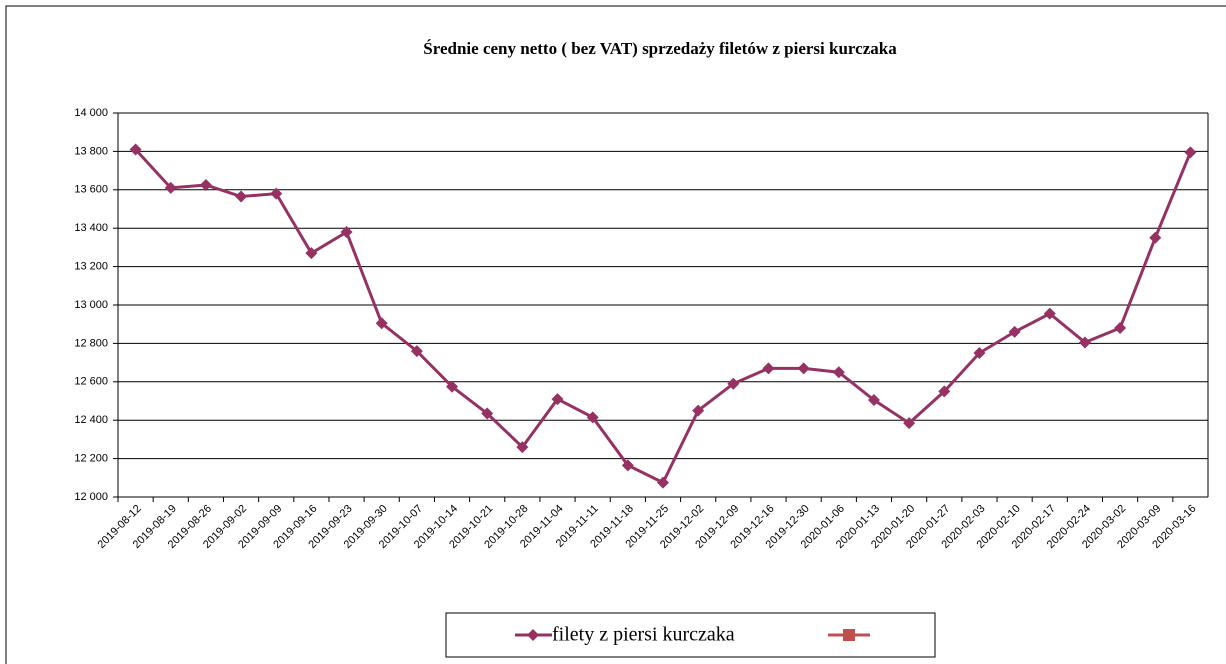 This screenshot has width=1226, height=664. Describe the element at coordinates (643, 635) in the screenshot. I see `legend-label: filety z piersi kurczaka` at that location.